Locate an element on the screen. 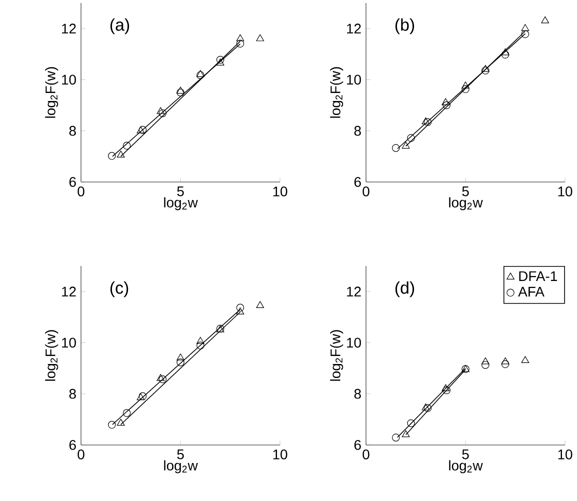 This screenshot has width=577, height=501. legend-label: DFA-1 is located at coordinates (538, 276).